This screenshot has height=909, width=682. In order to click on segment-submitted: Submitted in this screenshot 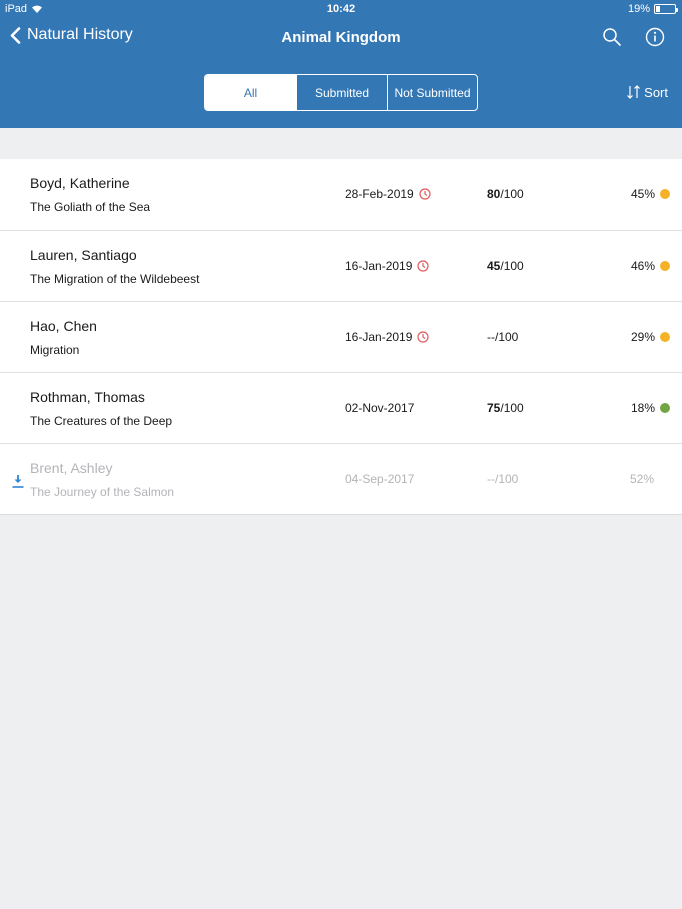, I will do `click(341, 92)`.